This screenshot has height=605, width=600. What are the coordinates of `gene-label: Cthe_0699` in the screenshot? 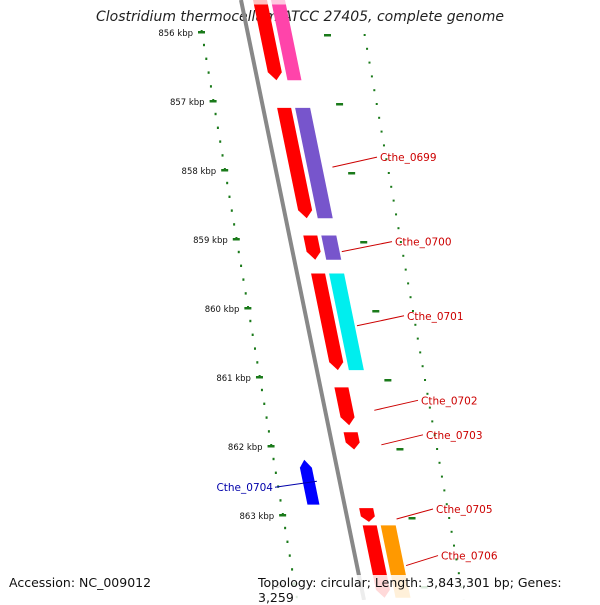 It's located at (408, 158).